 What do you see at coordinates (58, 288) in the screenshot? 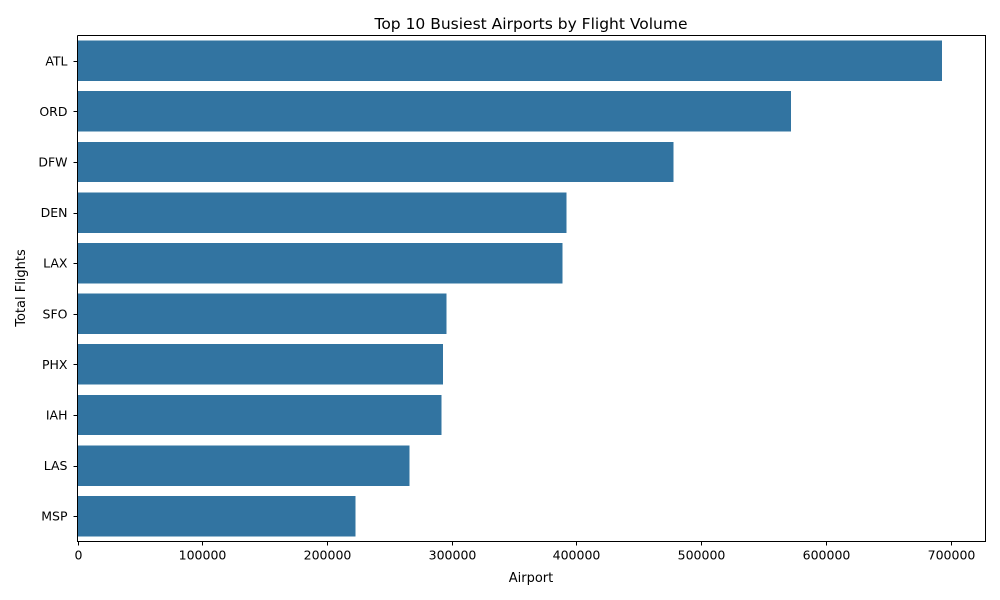
I see `y-axis-ticks: ATL ORD DFW DEN LAX SFO PHX IAH LAS MSP` at bounding box center [58, 288].